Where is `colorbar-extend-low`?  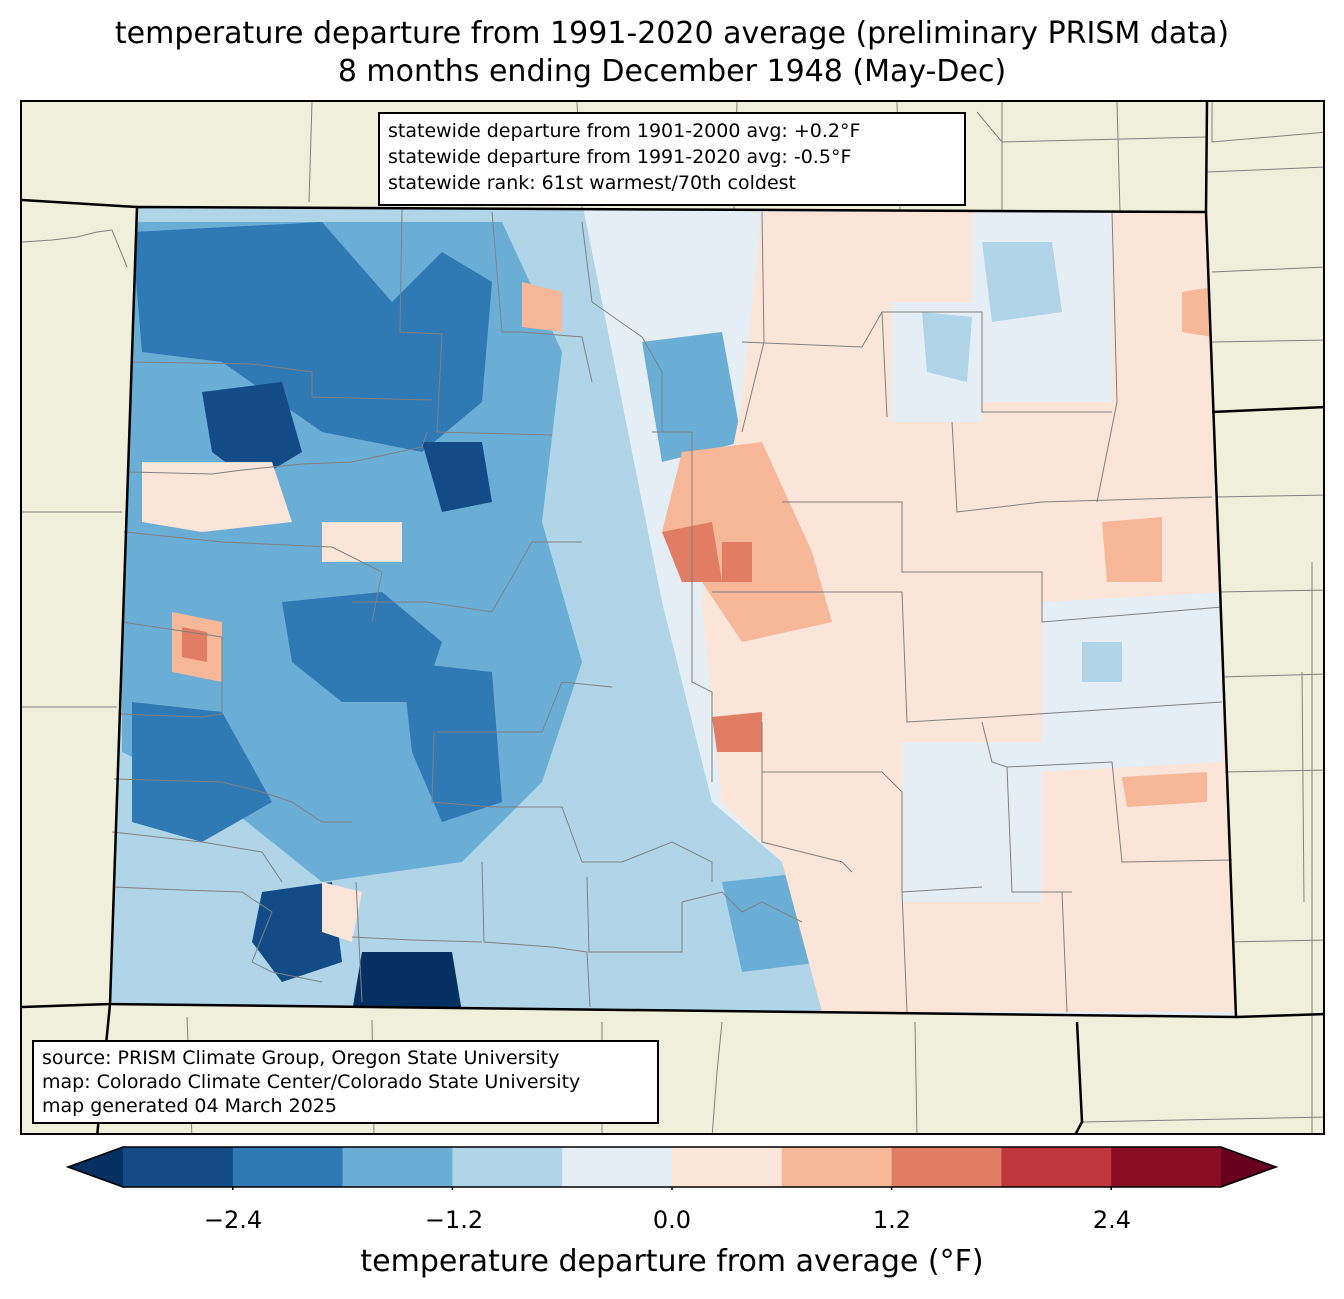 colorbar-extend-low is located at coordinates (95, 1167).